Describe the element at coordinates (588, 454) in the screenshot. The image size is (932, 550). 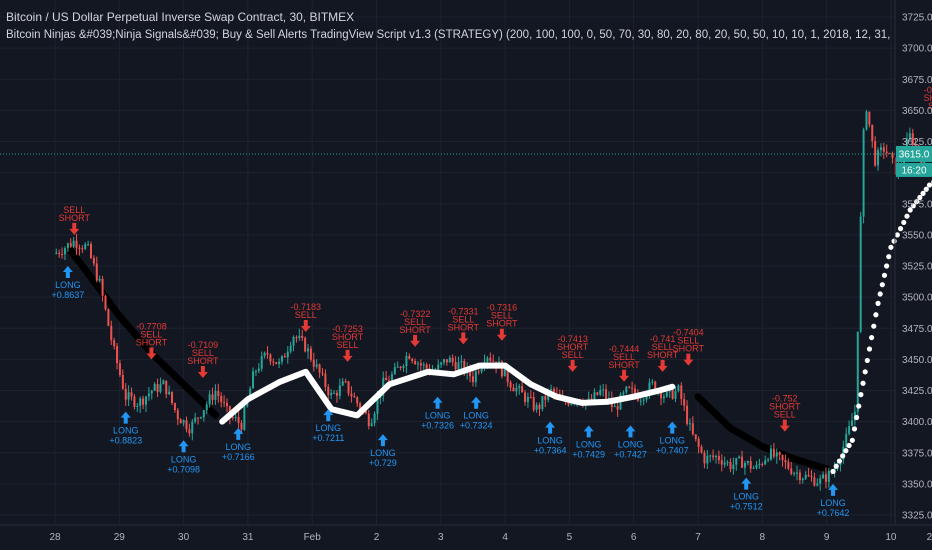
I see `long-signal-value: +0.7429` at that location.